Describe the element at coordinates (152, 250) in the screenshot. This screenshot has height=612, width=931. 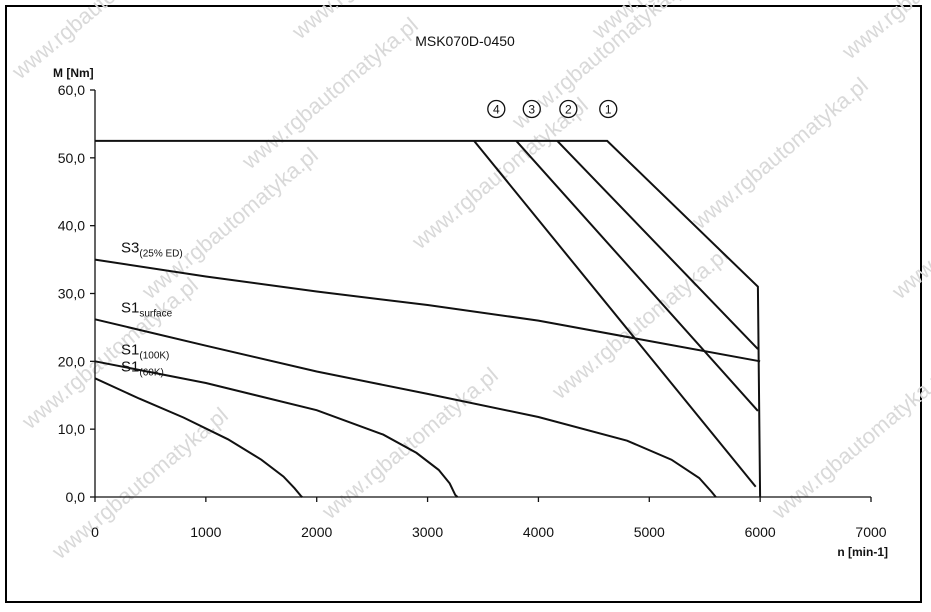
I see `curve-label: S3(25% ED)` at that location.